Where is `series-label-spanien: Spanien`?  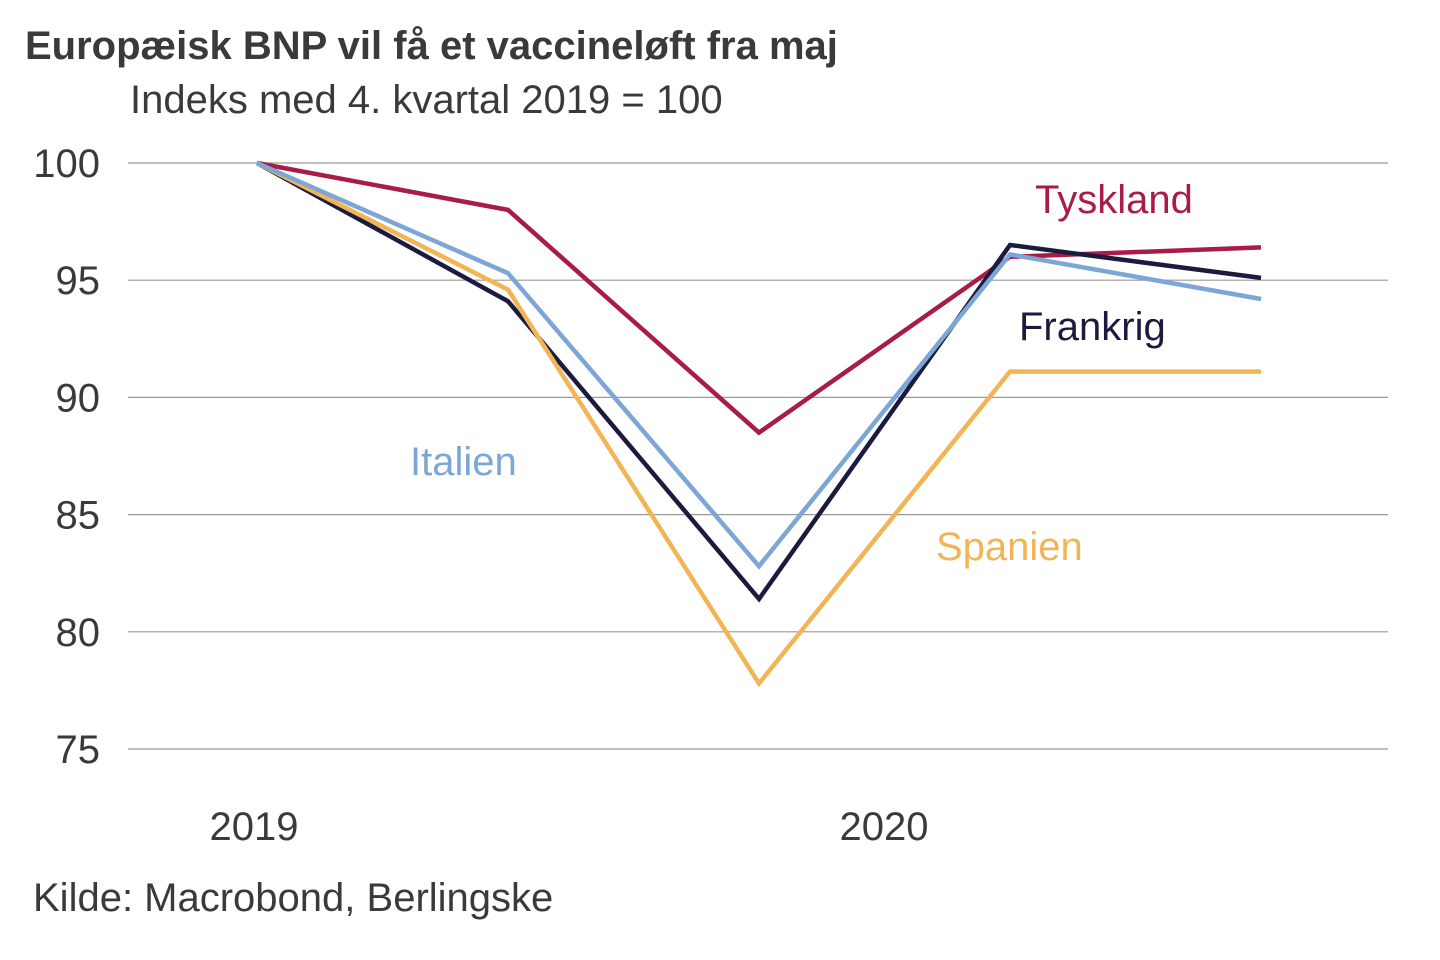 series-label-spanien: Spanien is located at coordinates (1009, 547).